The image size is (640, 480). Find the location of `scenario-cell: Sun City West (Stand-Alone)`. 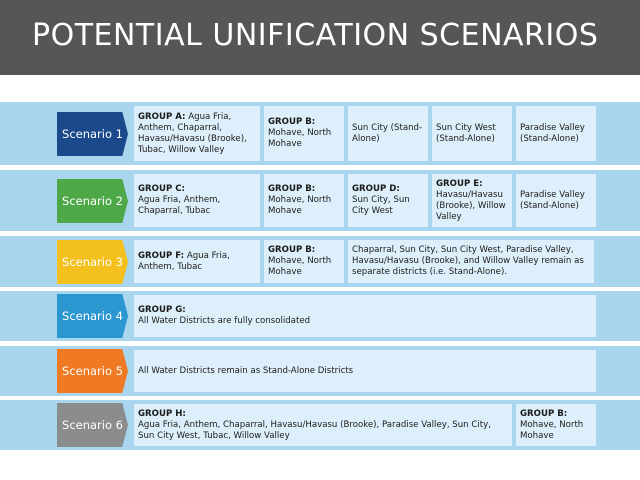

scenario-cell: Sun City West (Stand-Alone) is located at coordinates (472, 133).